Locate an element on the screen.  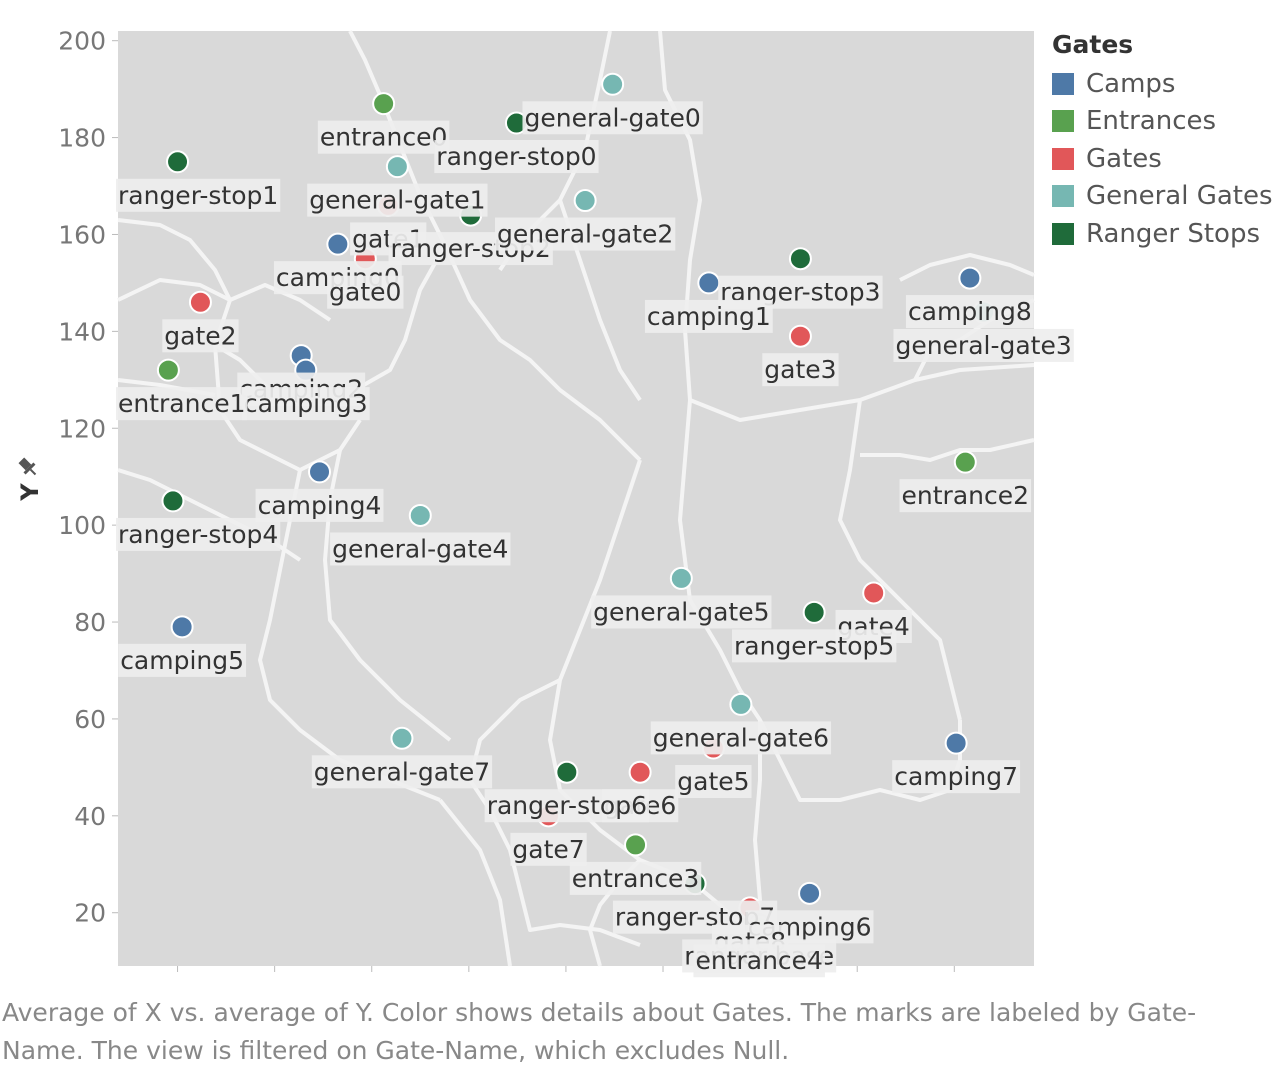
legend-item: Gates is located at coordinates (1162, 159).